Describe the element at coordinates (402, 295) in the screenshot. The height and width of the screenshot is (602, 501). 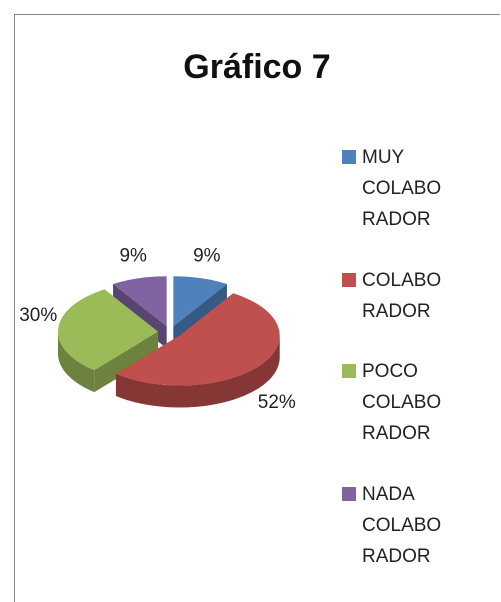
I see `legend-label: COLABORADOR` at that location.